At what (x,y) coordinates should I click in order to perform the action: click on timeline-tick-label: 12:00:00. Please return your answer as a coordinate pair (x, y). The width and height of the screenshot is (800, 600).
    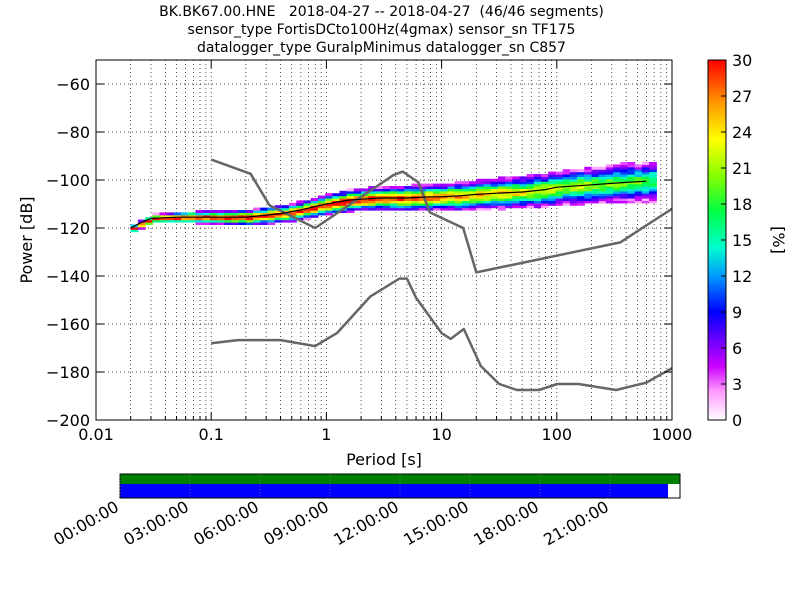
    Looking at the image, I should click on (366, 523).